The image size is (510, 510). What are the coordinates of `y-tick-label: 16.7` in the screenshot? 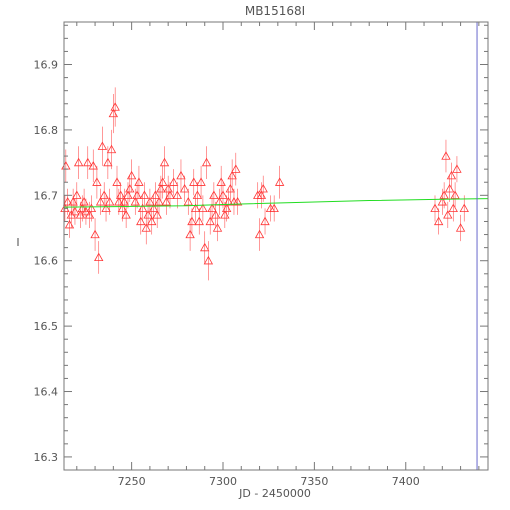 It's located at (46, 195).